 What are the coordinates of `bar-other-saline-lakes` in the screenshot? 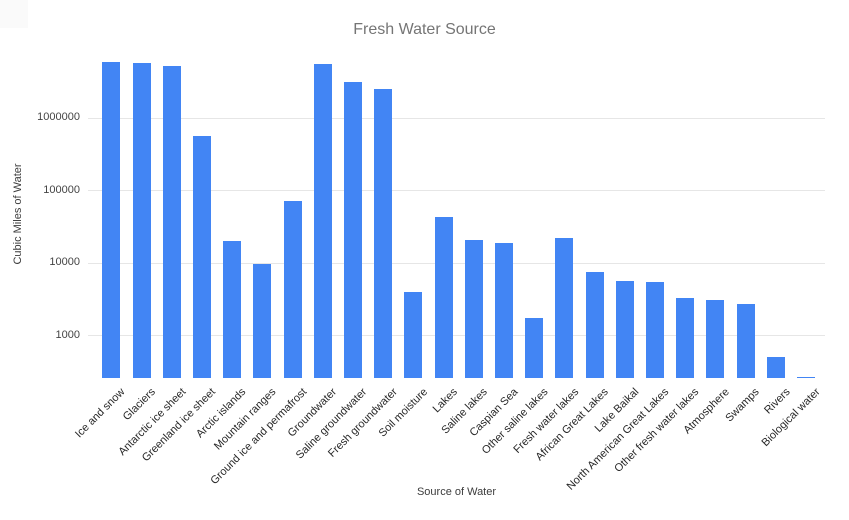 It's located at (534, 348).